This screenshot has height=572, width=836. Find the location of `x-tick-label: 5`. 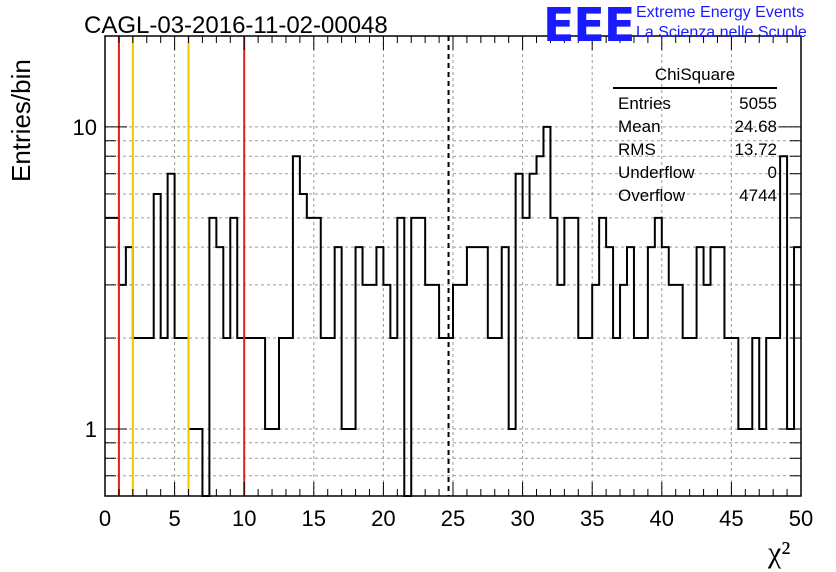

x-tick-label: 5 is located at coordinates (174, 518).